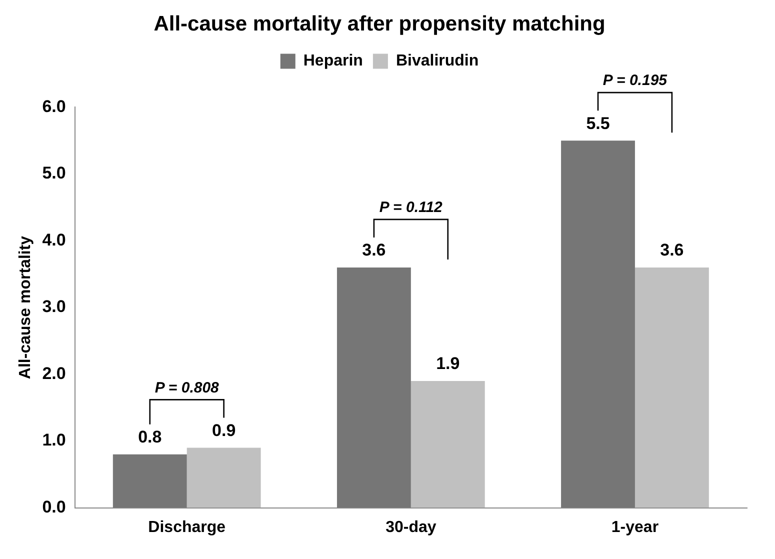 The image size is (775, 559). What do you see at coordinates (54, 306) in the screenshot?
I see `y-tick-label: 3.0` at bounding box center [54, 306].